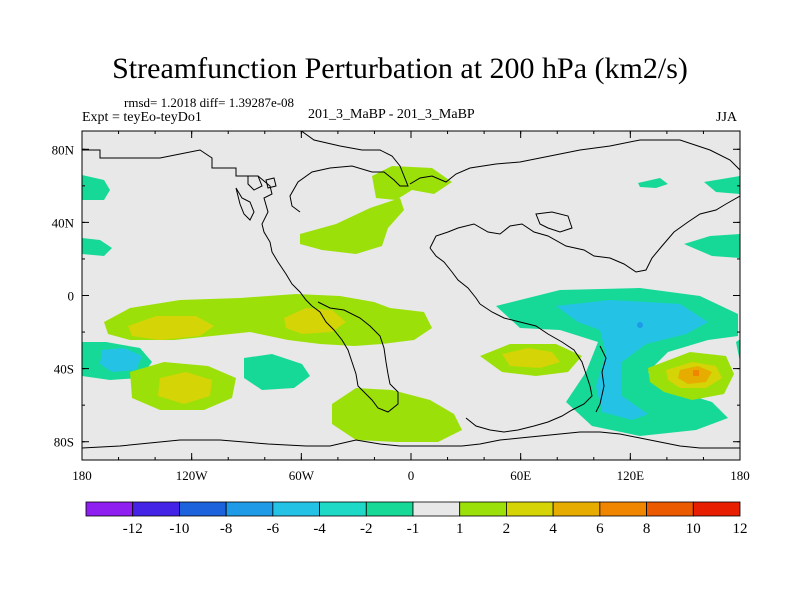  What do you see at coordinates (349, 172) in the screenshot?
I see `greenland-coastline` at bounding box center [349, 172].